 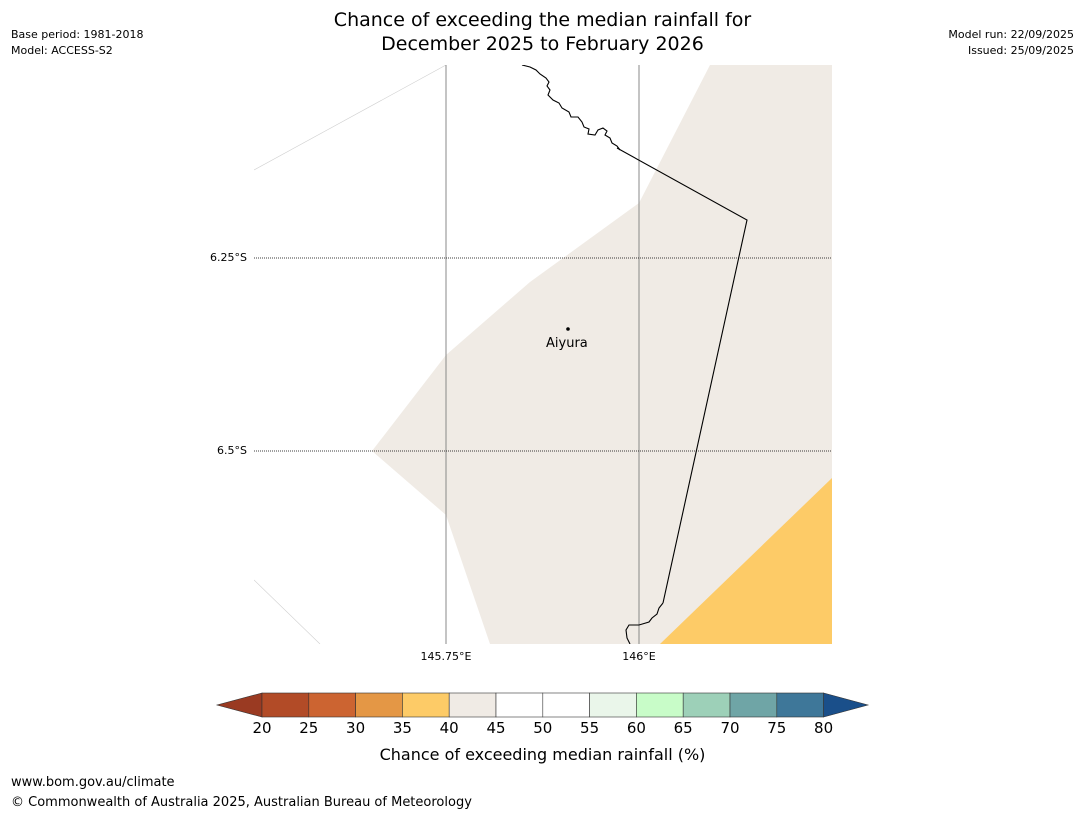 What do you see at coordinates (636, 728) in the screenshot?
I see `colorbar-tick-label: 60` at bounding box center [636, 728].